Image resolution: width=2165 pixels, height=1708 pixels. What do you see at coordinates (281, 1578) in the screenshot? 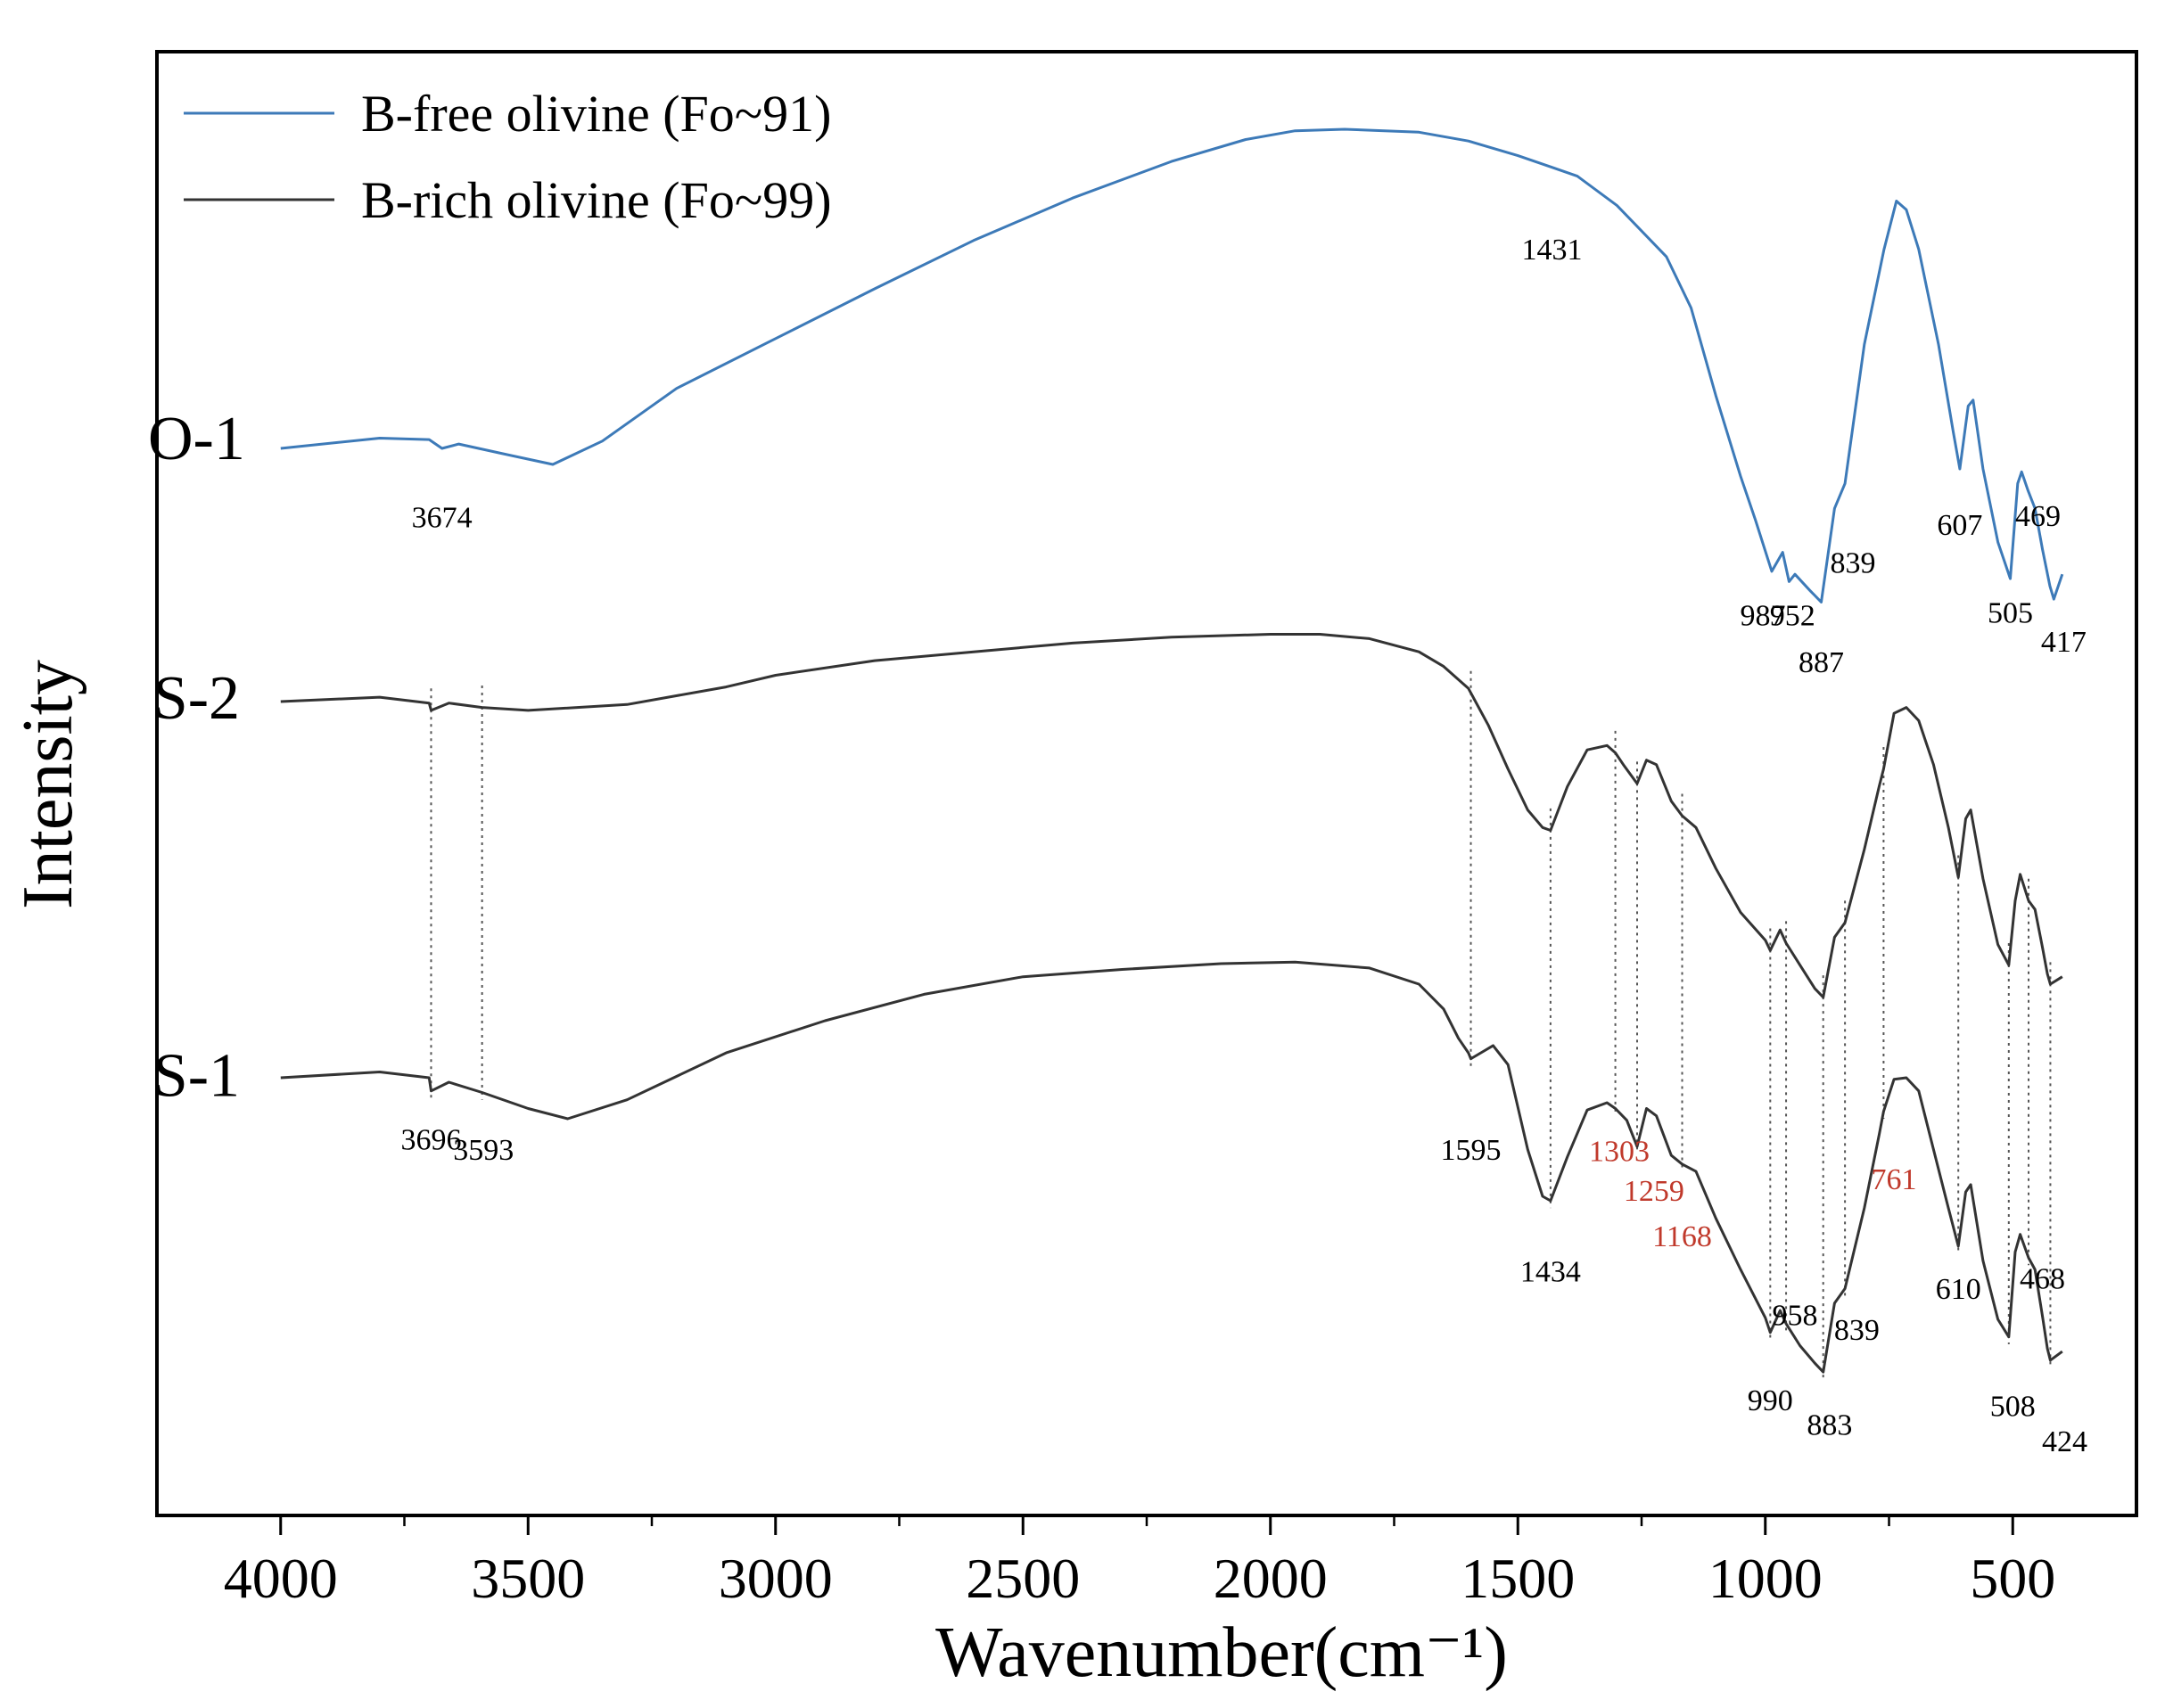
I see `x-tick-label-4000: 4000` at bounding box center [281, 1578].